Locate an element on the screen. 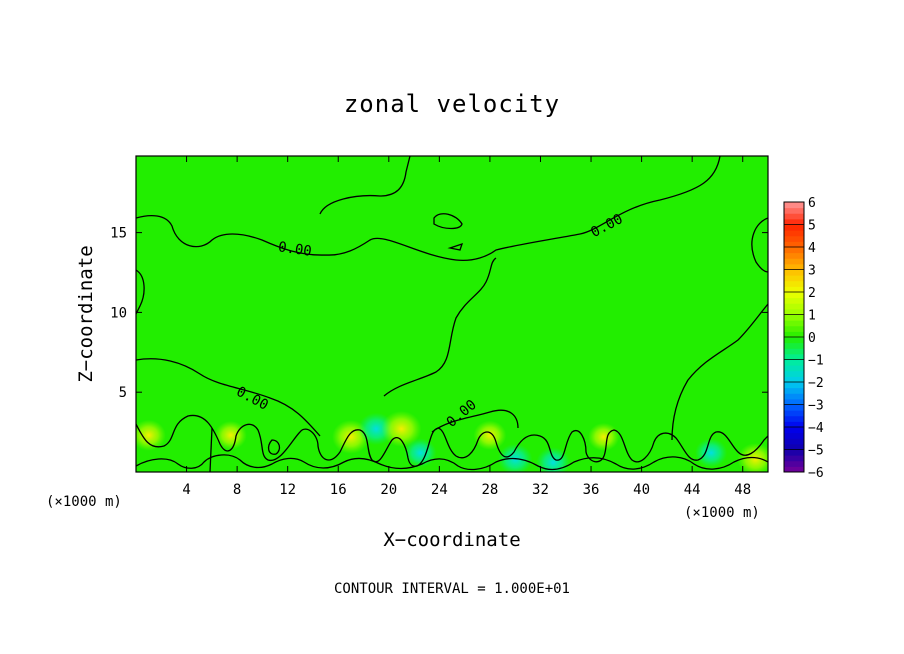  contour-top-branch is located at coordinates (365, 185).